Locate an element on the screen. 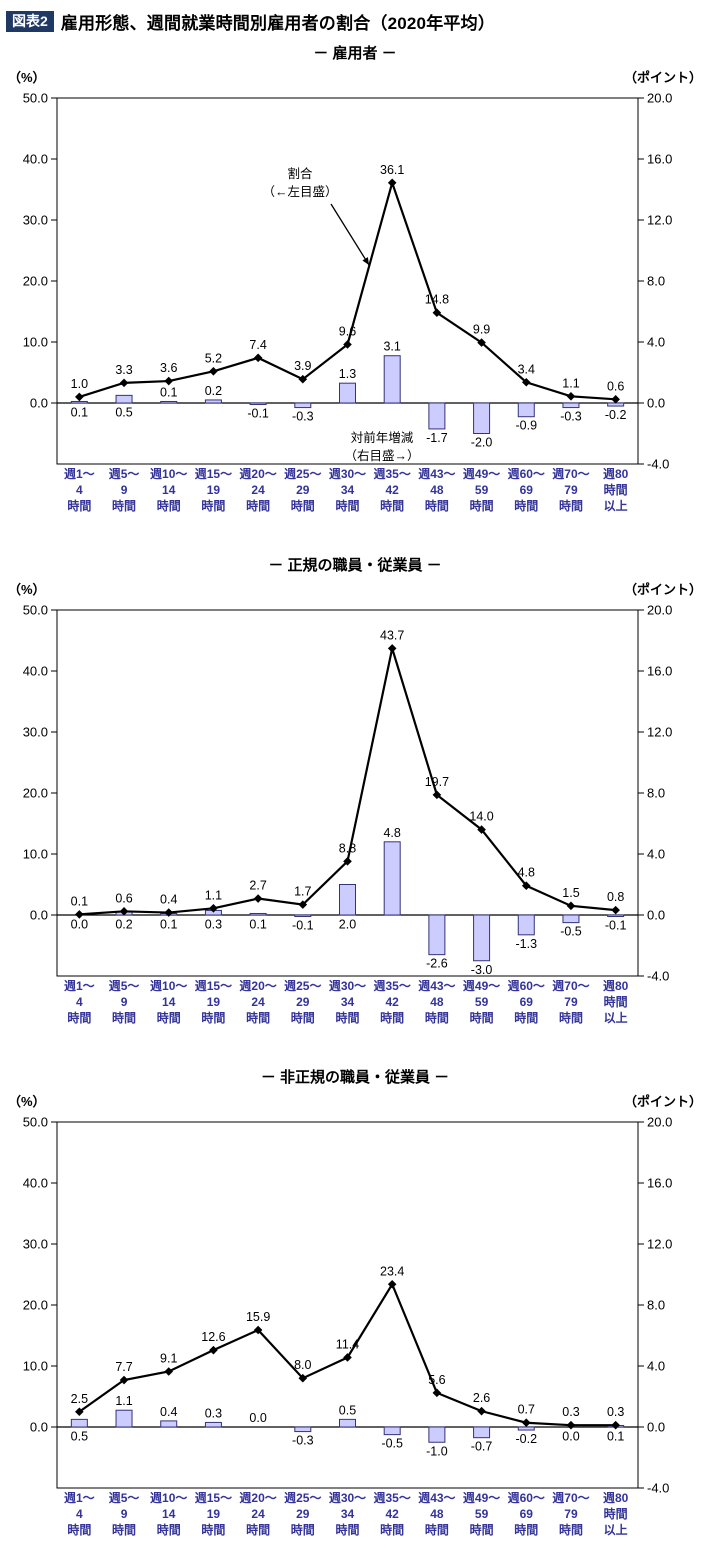  line-value-label: 2.5 is located at coordinates (79, 1399).